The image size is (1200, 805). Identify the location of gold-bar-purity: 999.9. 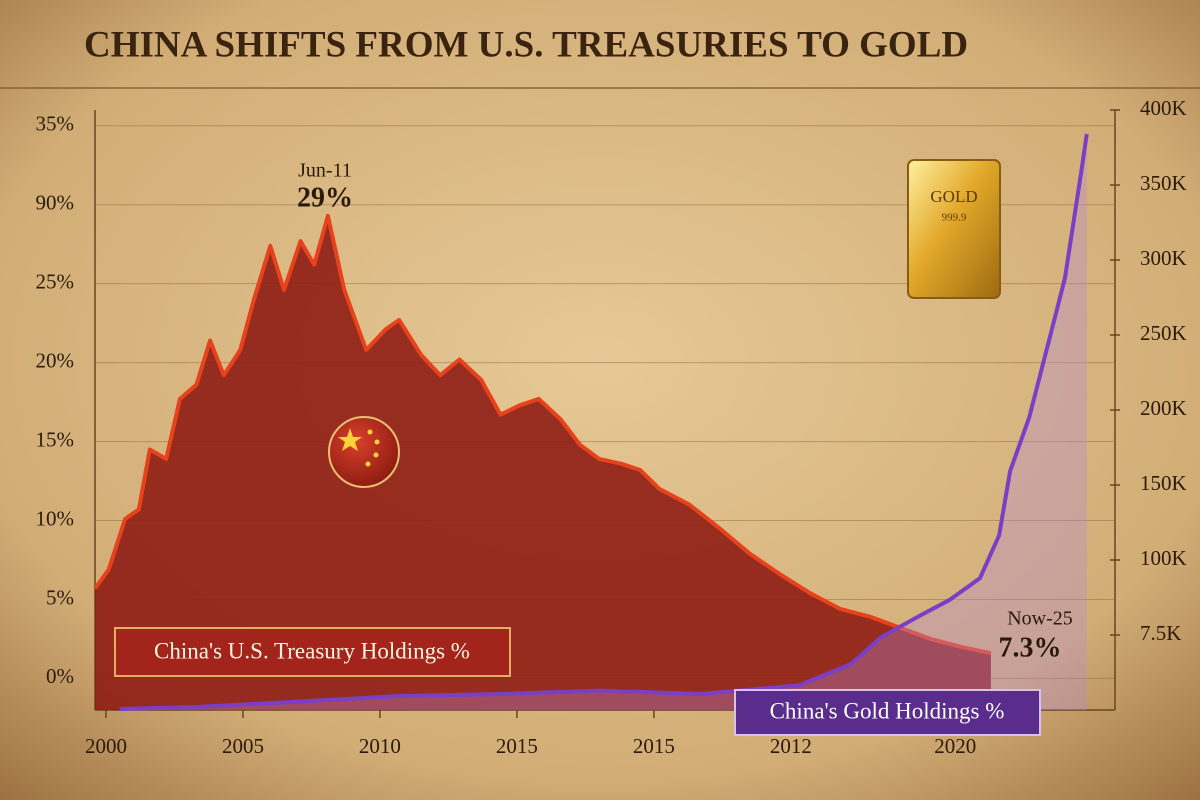
(954, 218).